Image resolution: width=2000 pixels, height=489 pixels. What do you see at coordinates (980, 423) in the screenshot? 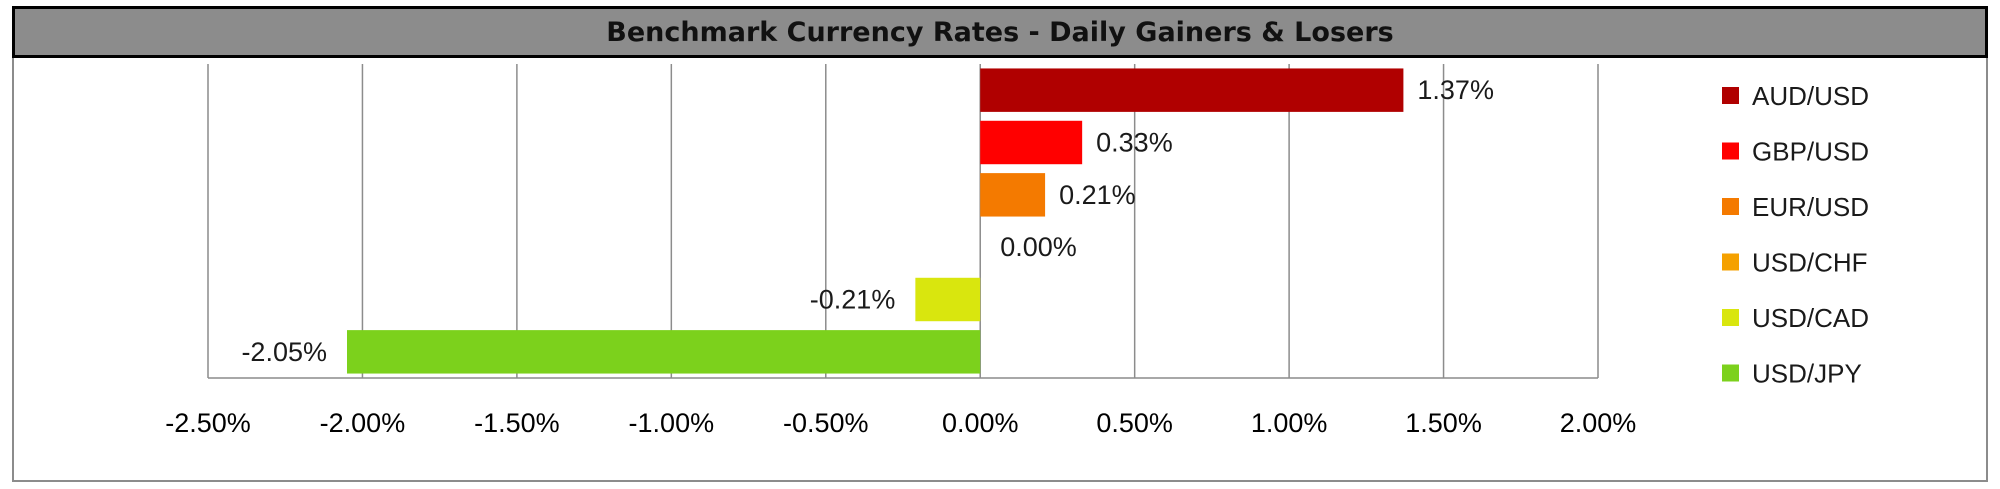
I see `x-tick-label: 0.00%` at bounding box center [980, 423].